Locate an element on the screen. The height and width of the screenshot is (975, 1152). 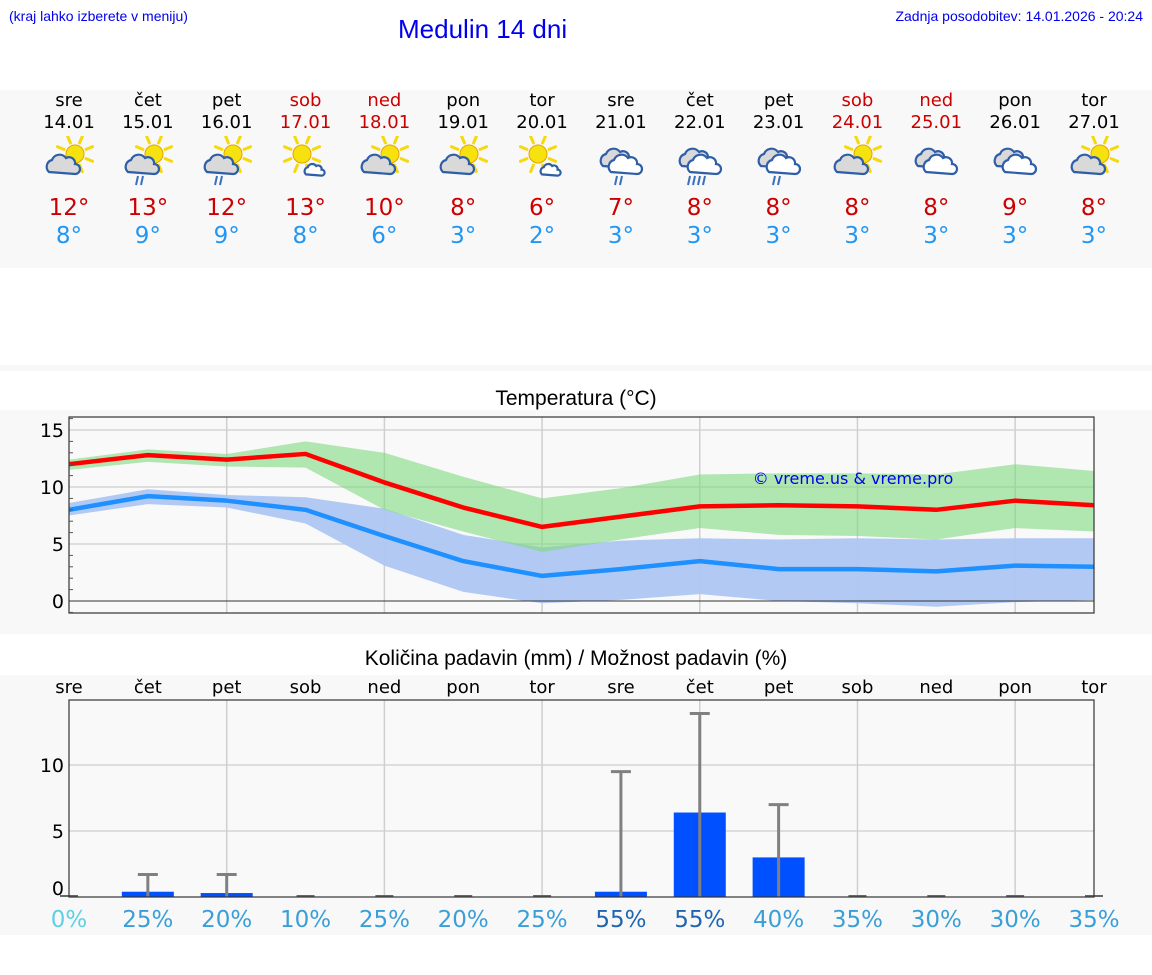
precip-probability: 35% is located at coordinates (1093, 920).